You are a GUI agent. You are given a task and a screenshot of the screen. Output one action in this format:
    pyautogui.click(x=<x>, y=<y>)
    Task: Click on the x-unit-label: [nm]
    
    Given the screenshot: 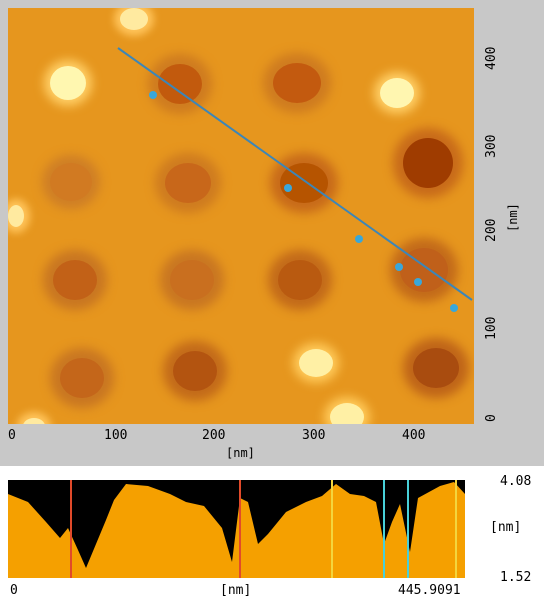 What is the action you would take?
    pyautogui.click(x=240, y=453)
    